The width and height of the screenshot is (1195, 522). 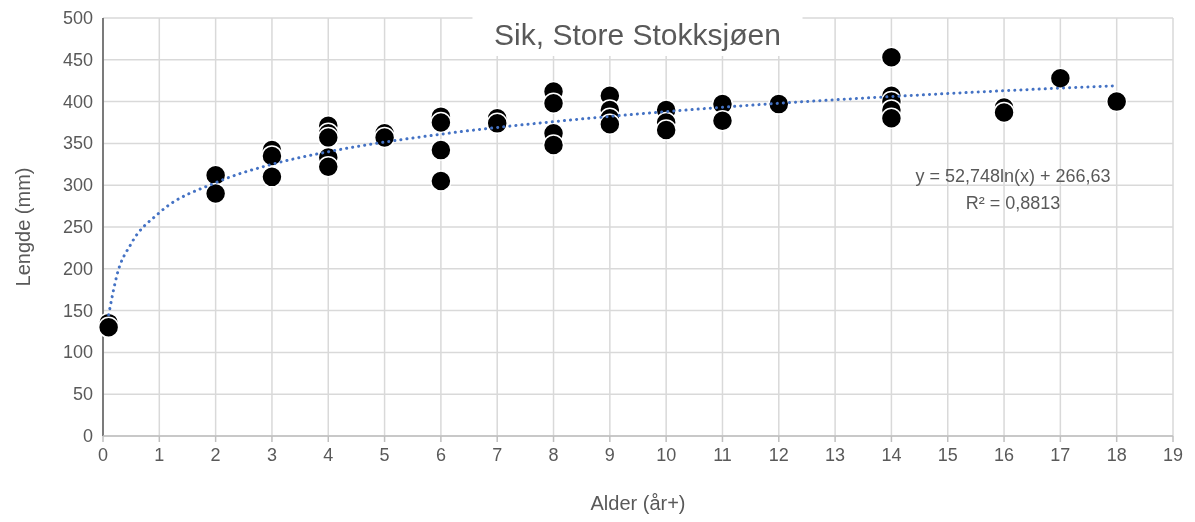 What do you see at coordinates (271, 455) in the screenshot?
I see `x-tick-label: 3` at bounding box center [271, 455].